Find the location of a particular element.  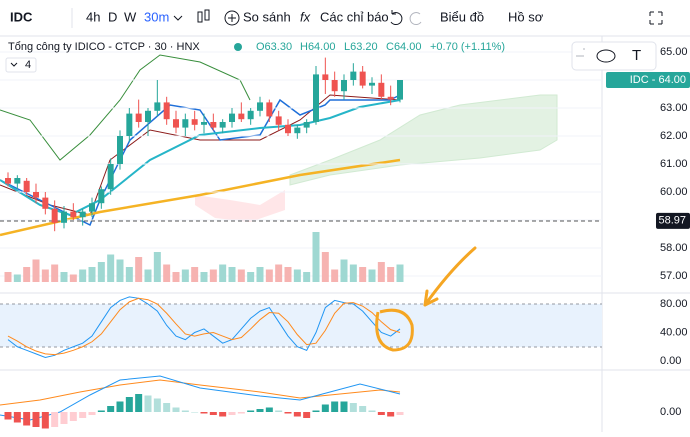

interval-active: 30m is located at coordinates (156, 16).